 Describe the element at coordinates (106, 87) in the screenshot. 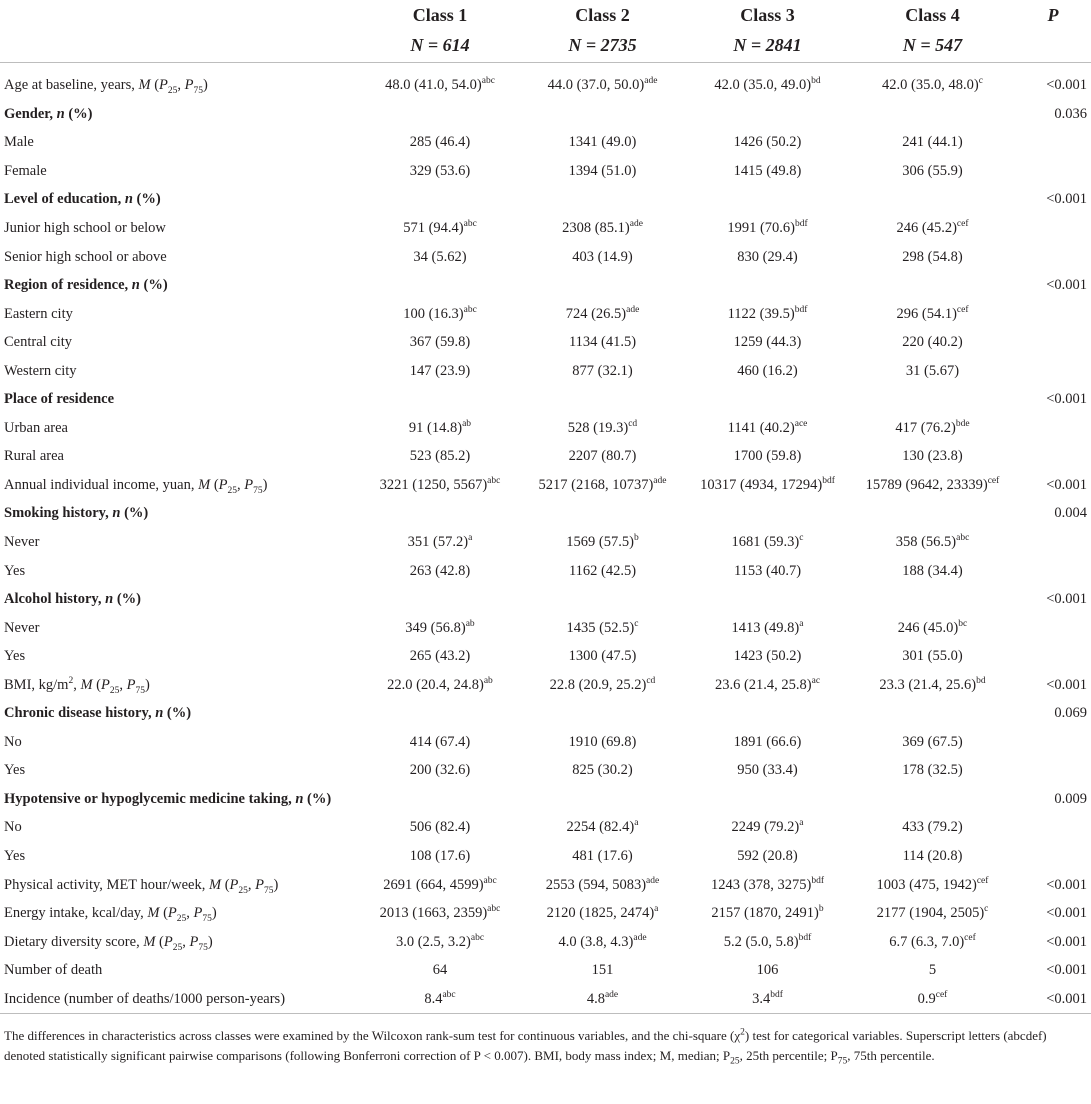

I see `row-label: Age at baseline, years, M (P25, P75)` at that location.